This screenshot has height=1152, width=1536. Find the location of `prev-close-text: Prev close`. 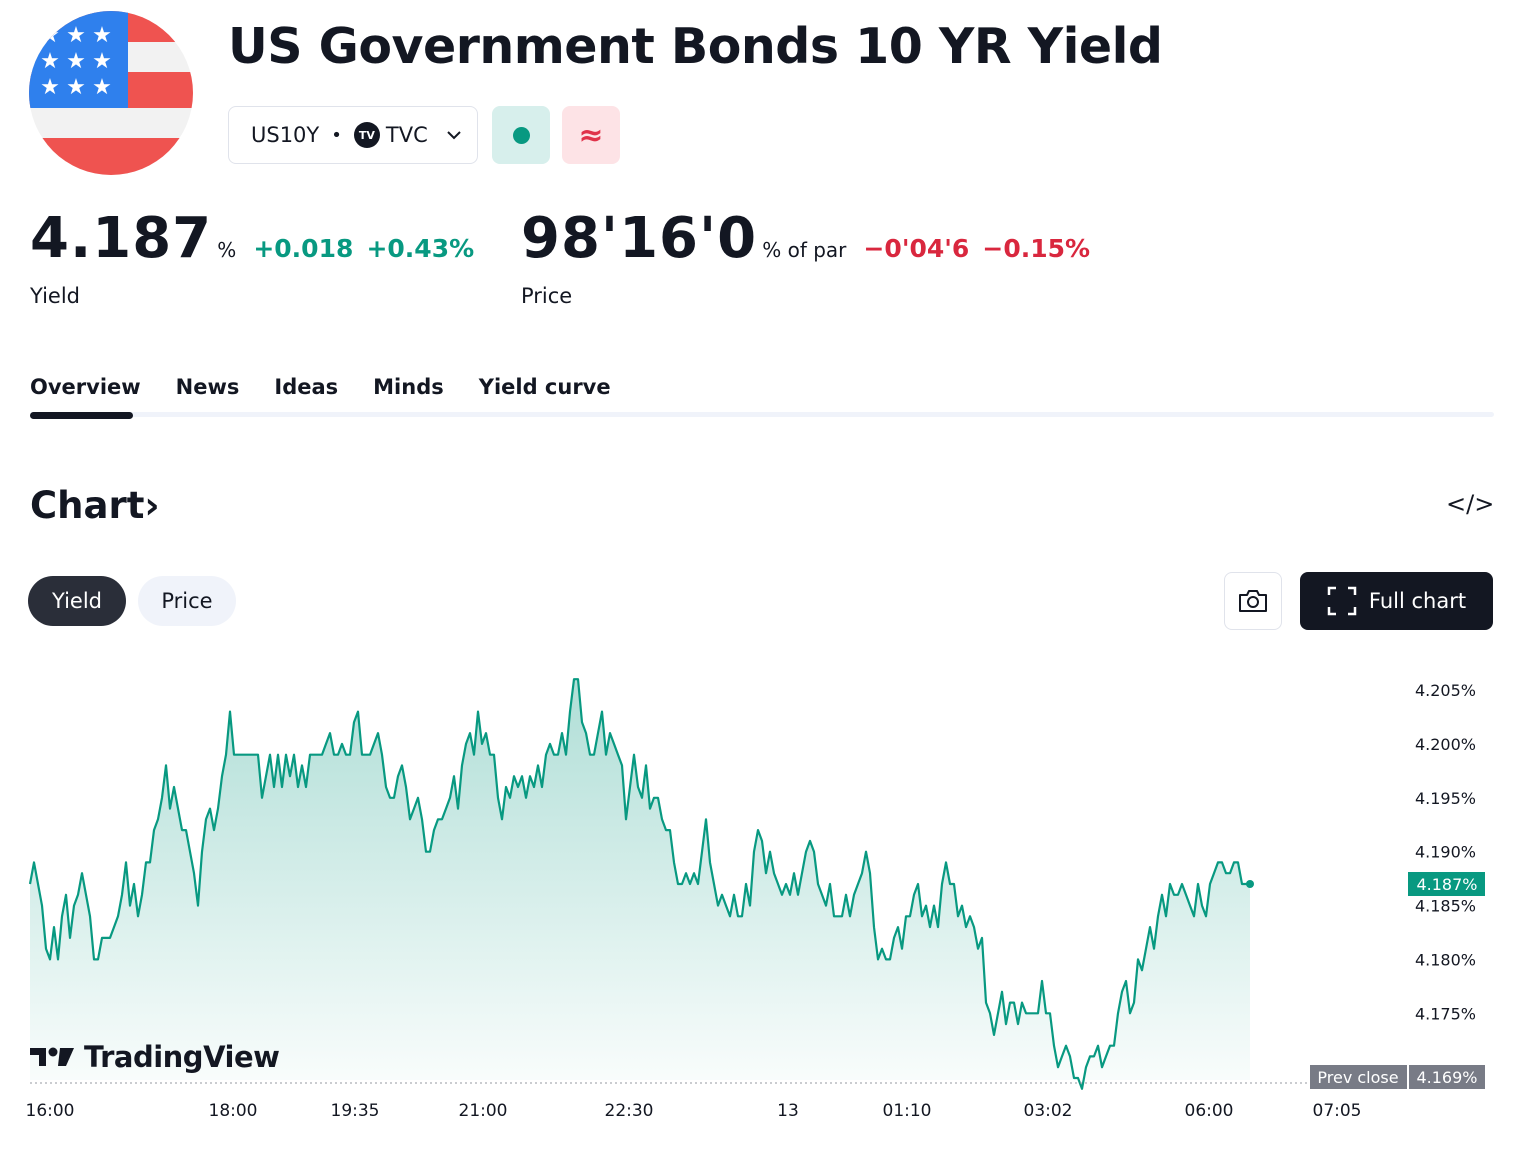

prev-close-text: Prev close is located at coordinates (1357, 1077).